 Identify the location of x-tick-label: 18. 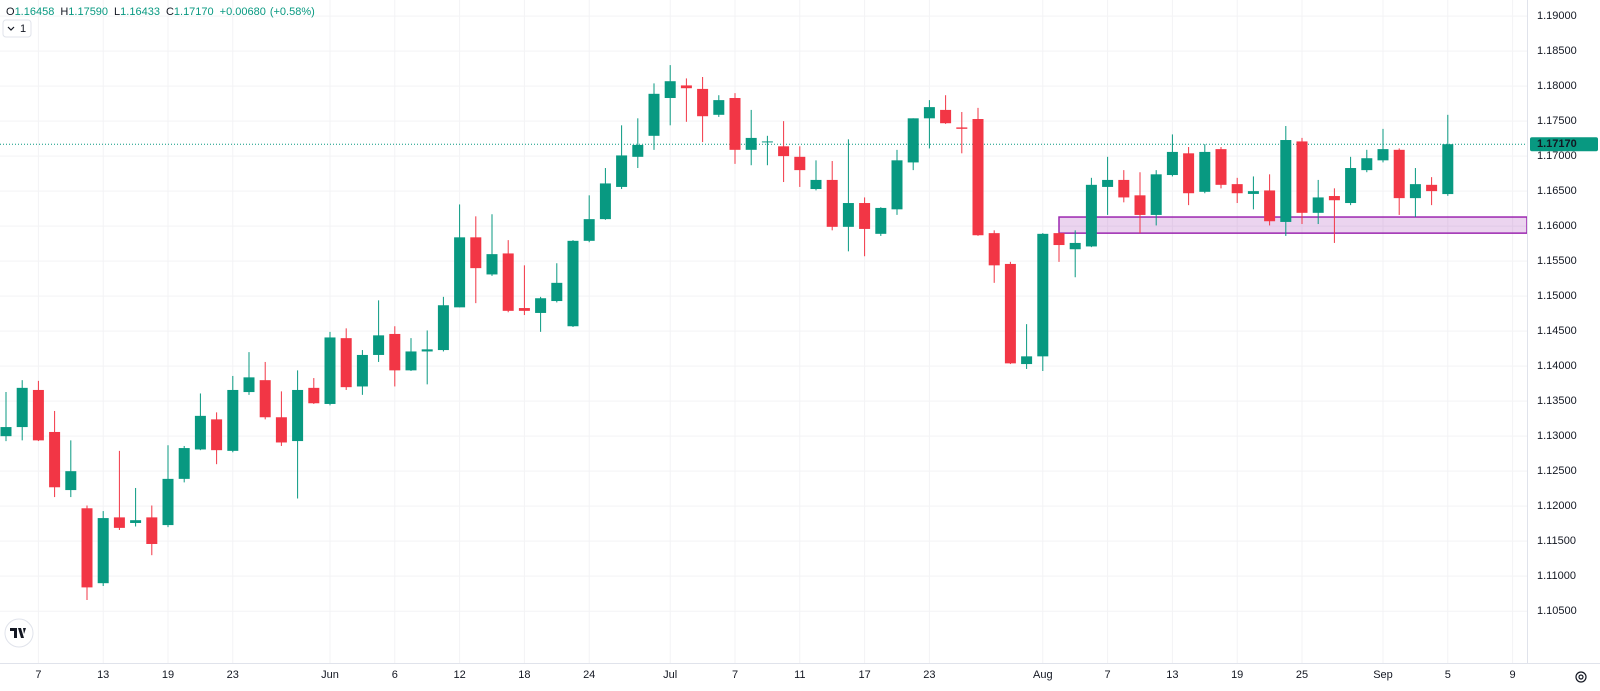
(524, 675).